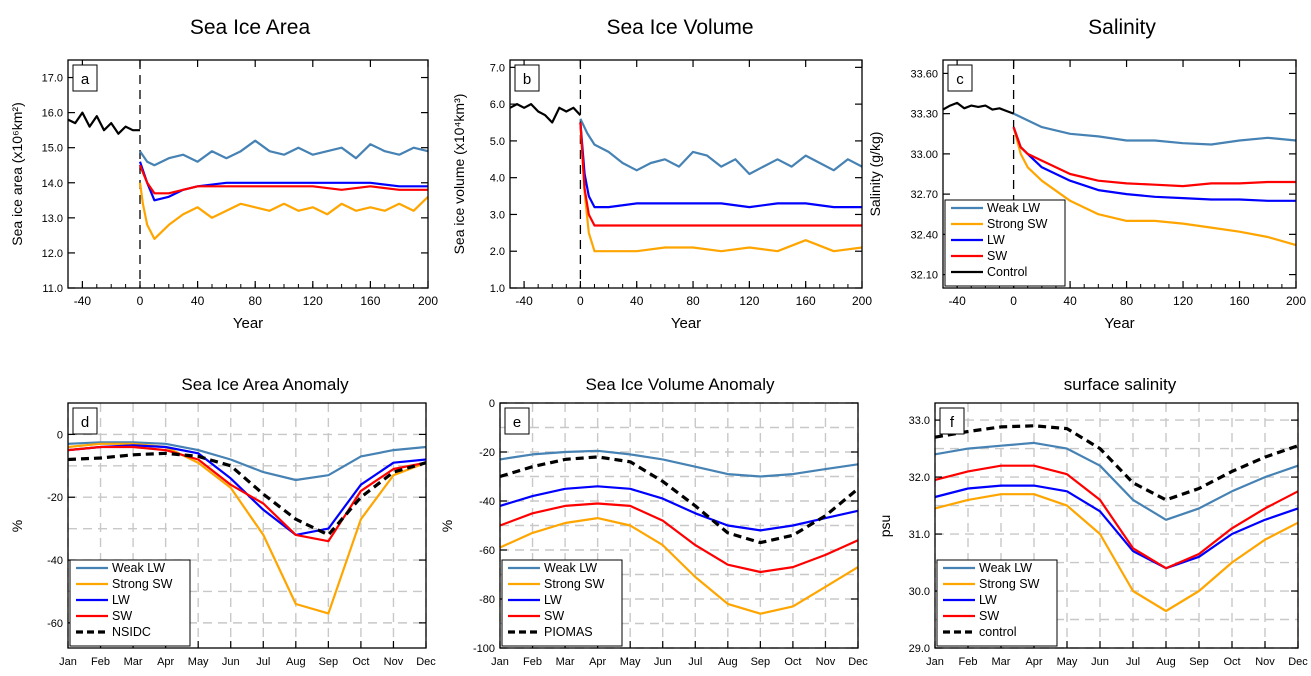 The width and height of the screenshot is (1311, 676). I want to click on y-tick-label: 31.0, so click(919, 535).